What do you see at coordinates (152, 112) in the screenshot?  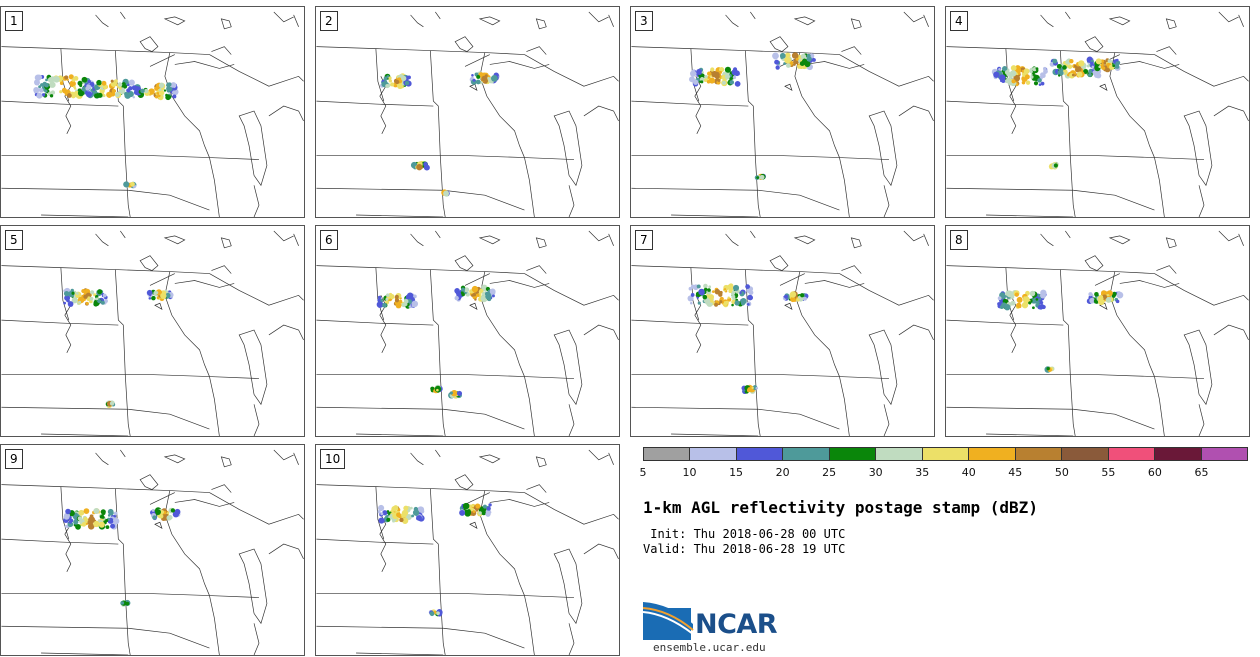 I see `member-panel-1: 1` at bounding box center [152, 112].